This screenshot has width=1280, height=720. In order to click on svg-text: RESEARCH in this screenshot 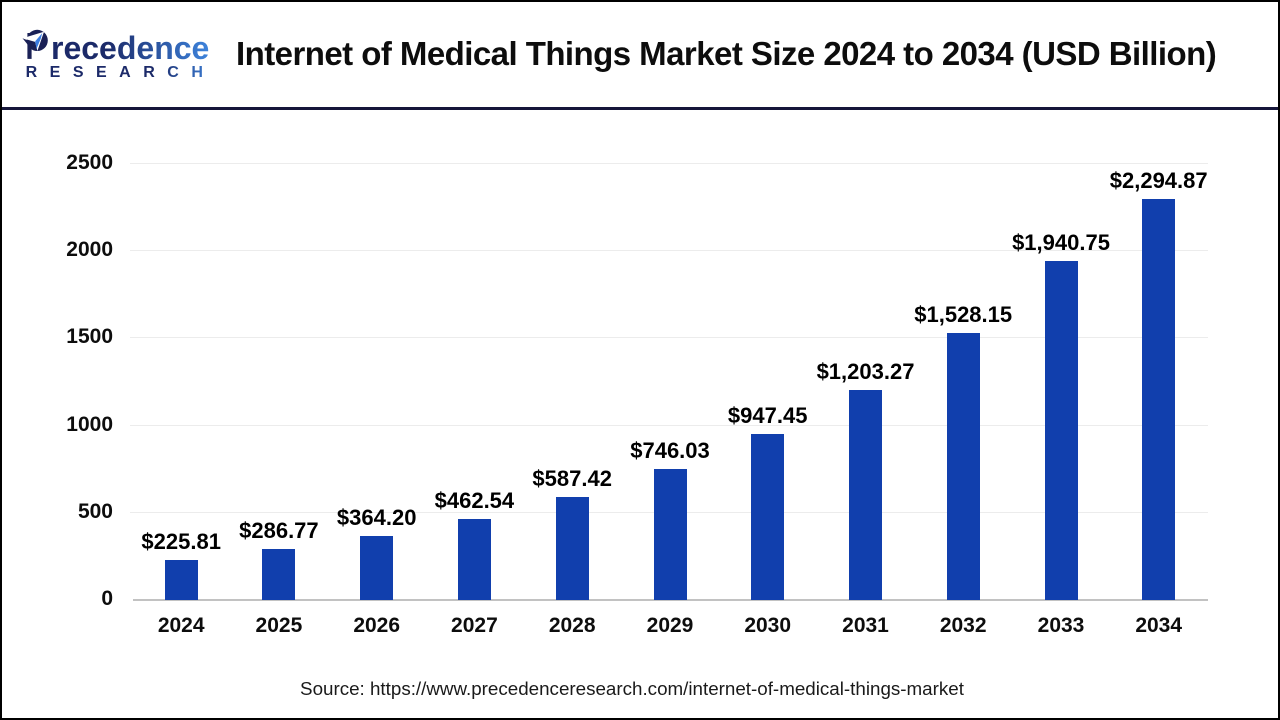, I will do `click(121, 72)`.